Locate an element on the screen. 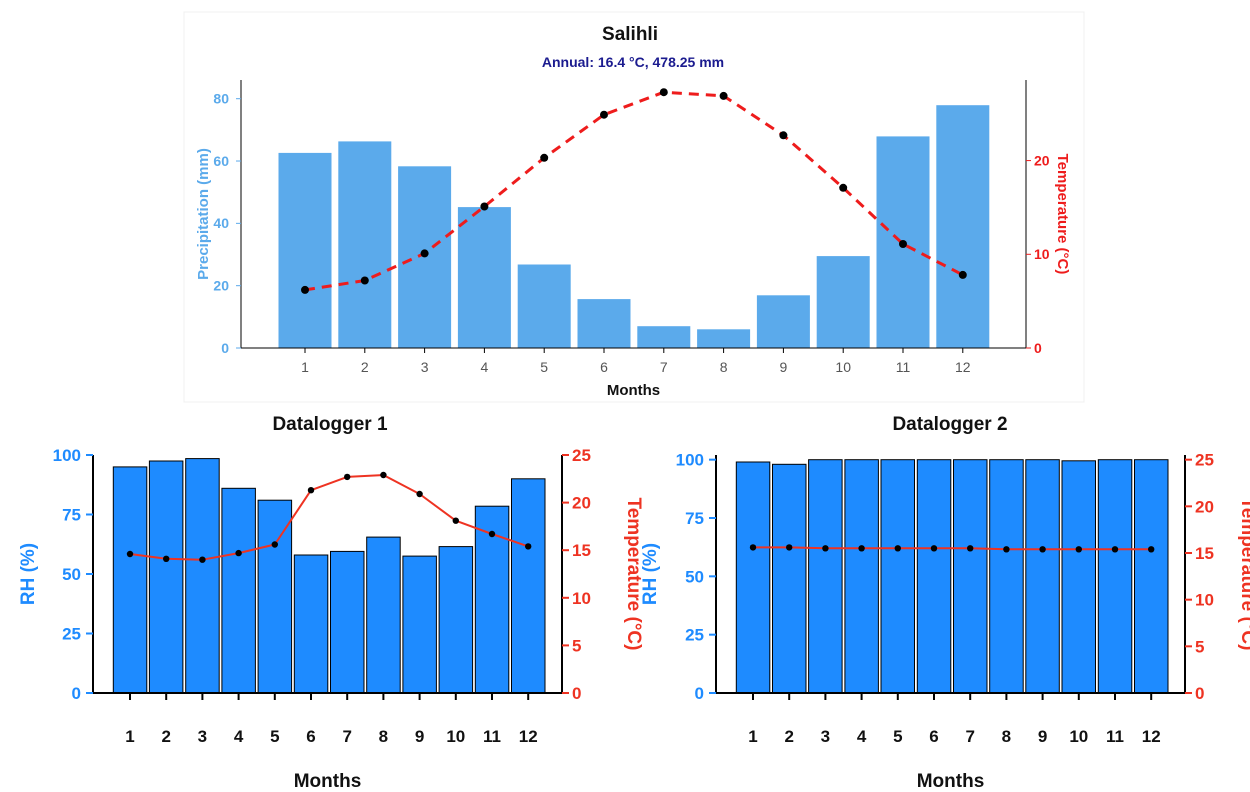  chart-title-datalogger-2: Datalogger 2 is located at coordinates (949, 424).